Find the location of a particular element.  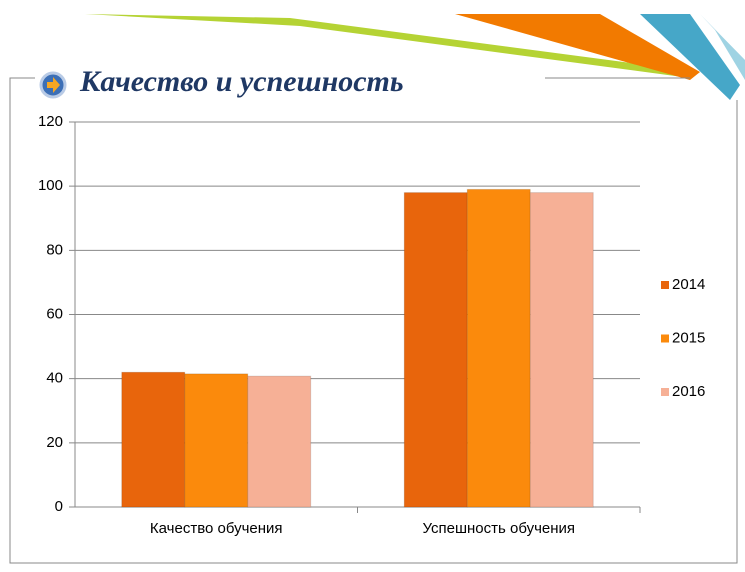

y-tick-label: 60 is located at coordinates (54, 313).